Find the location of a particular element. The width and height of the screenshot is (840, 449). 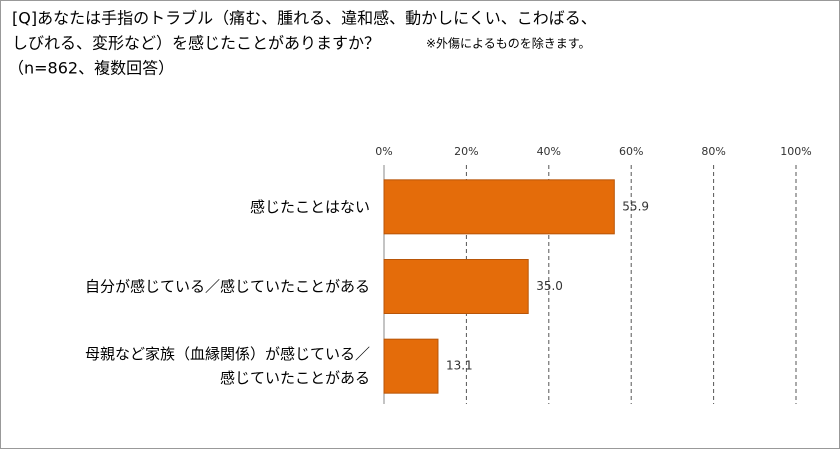

value-label: 13.1 is located at coordinates (459, 366).